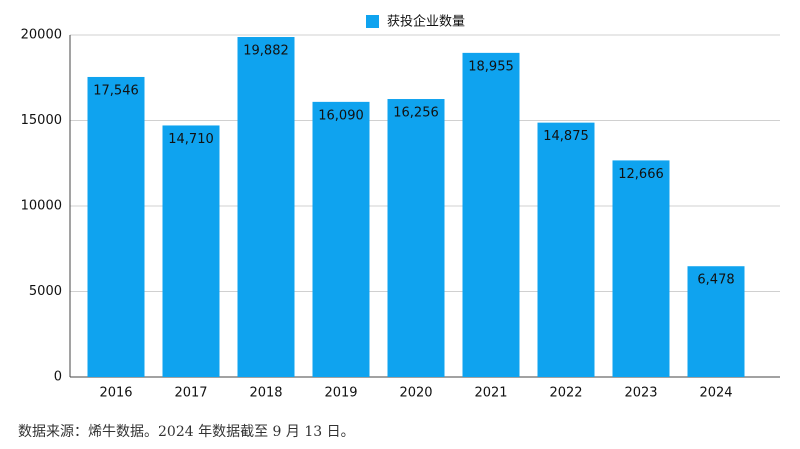 The width and height of the screenshot is (800, 449). Describe the element at coordinates (266, 51) in the screenshot. I see `value-label: 19,882` at that location.